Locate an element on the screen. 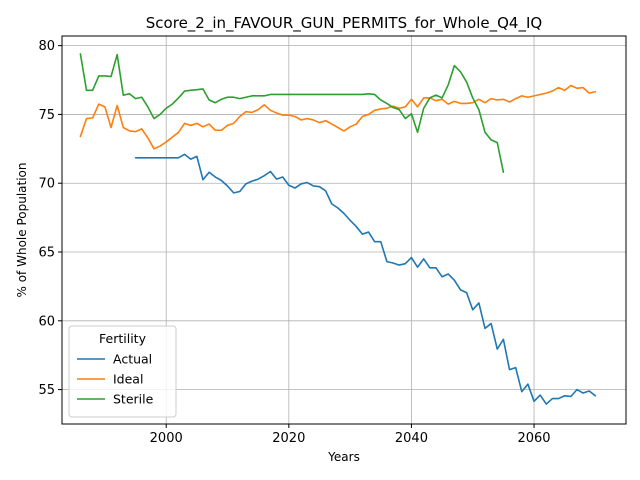  legend-label-actual: Actual is located at coordinates (132, 359).